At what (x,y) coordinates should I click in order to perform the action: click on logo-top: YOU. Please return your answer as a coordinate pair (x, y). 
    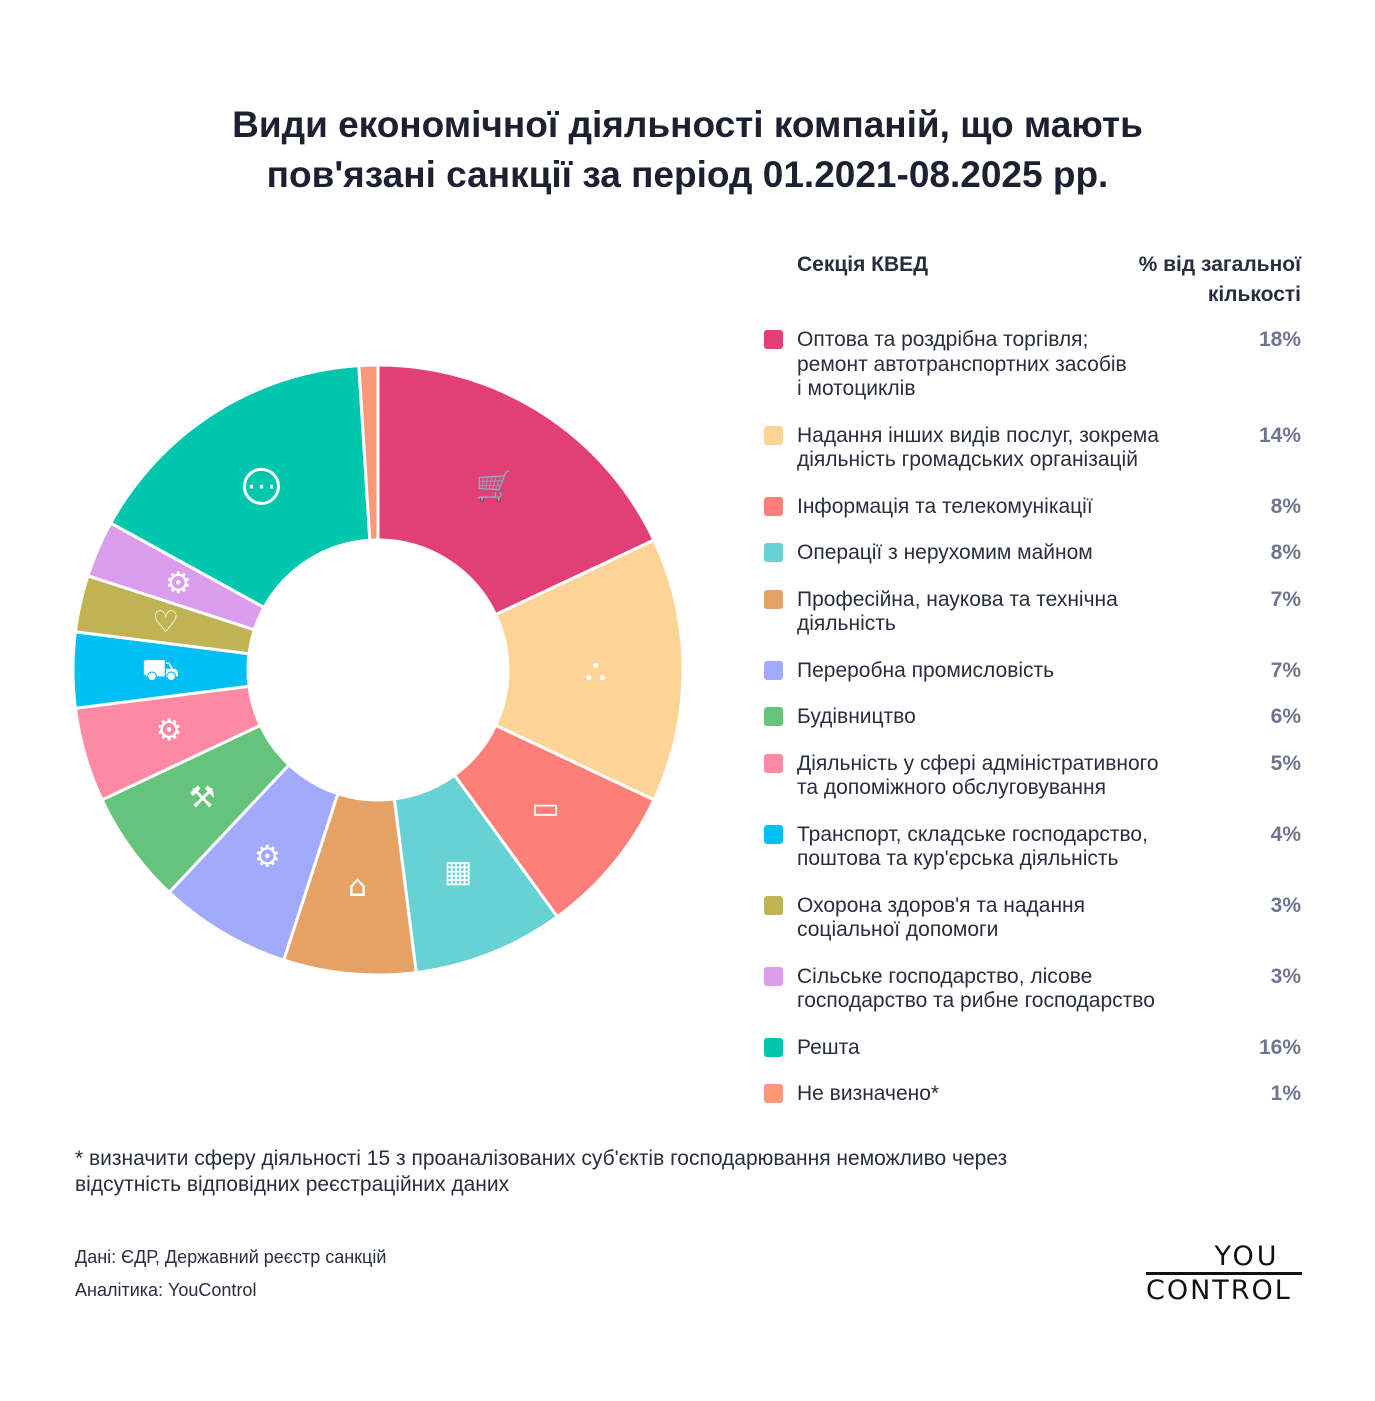
    Looking at the image, I should click on (1247, 1256).